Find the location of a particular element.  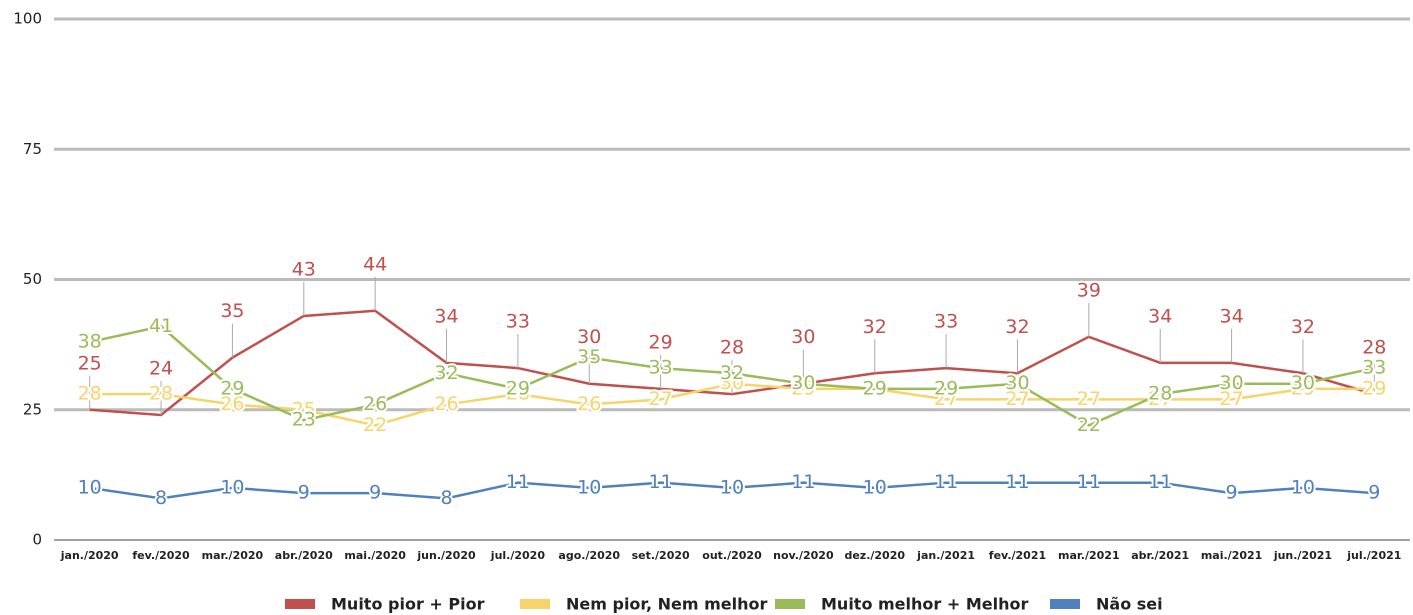

value-label: 41 is located at coordinates (161, 326).